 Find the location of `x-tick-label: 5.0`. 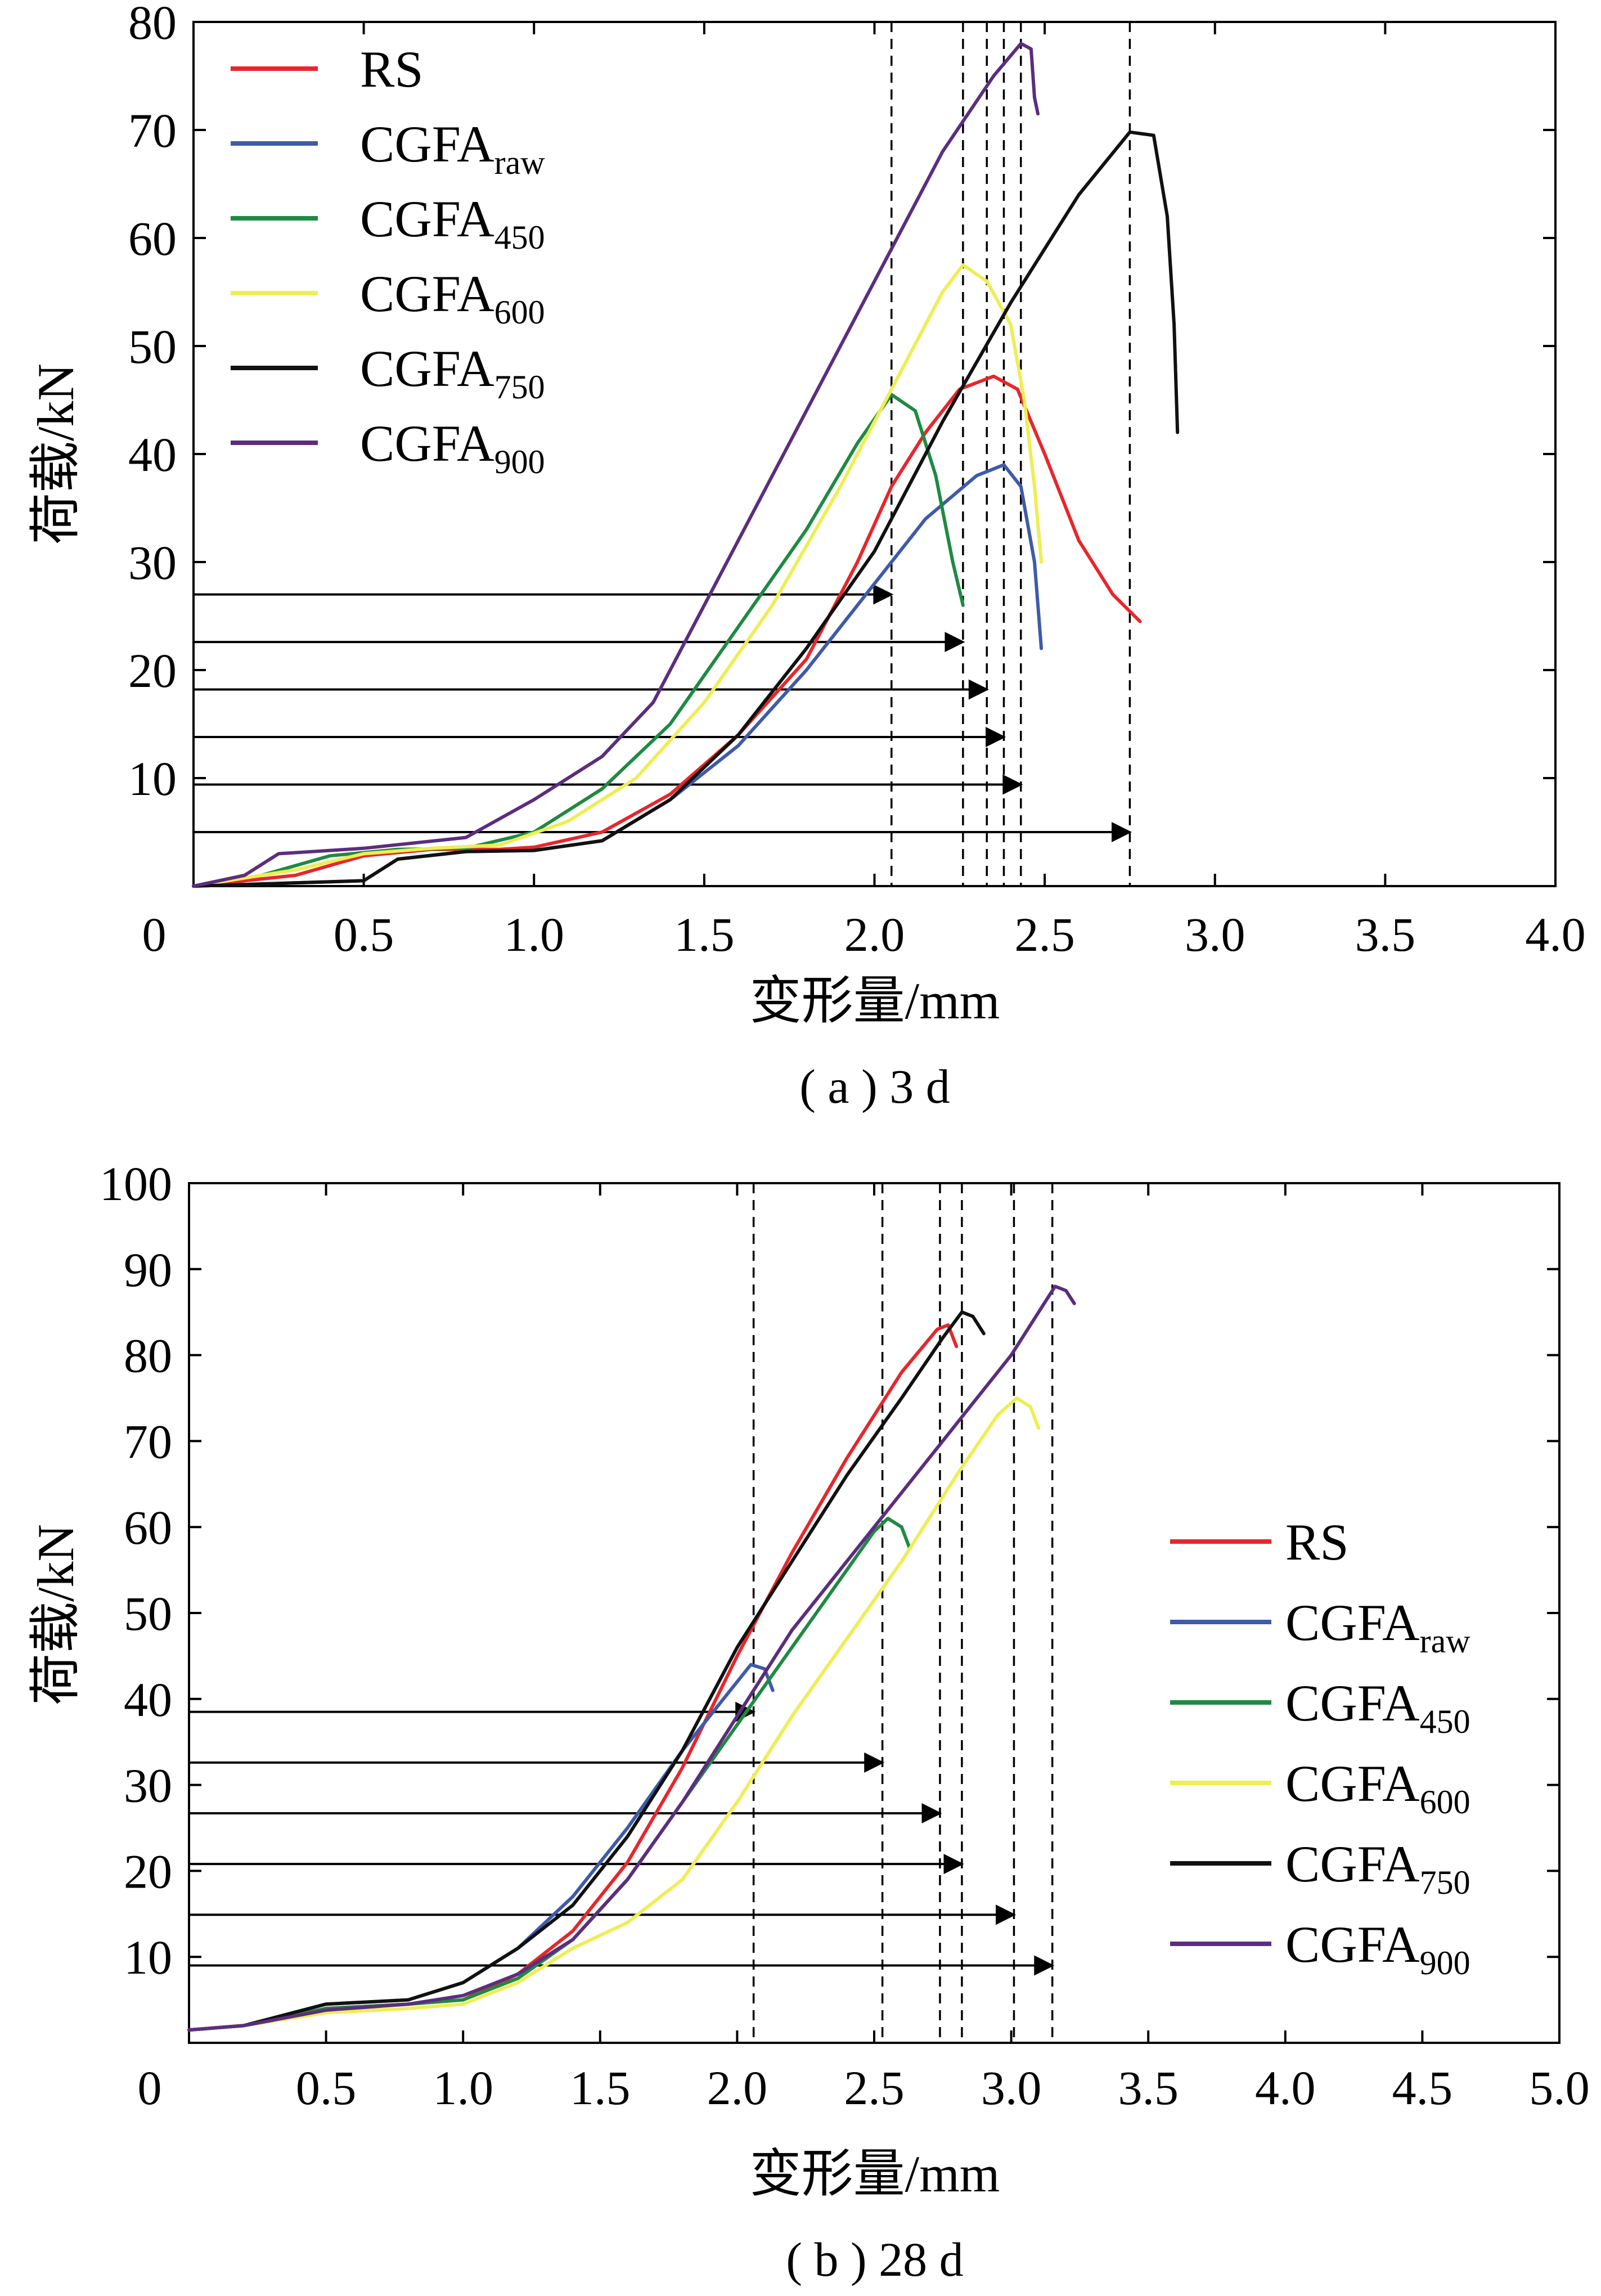

x-tick-label: 5.0 is located at coordinates (1559, 2088).